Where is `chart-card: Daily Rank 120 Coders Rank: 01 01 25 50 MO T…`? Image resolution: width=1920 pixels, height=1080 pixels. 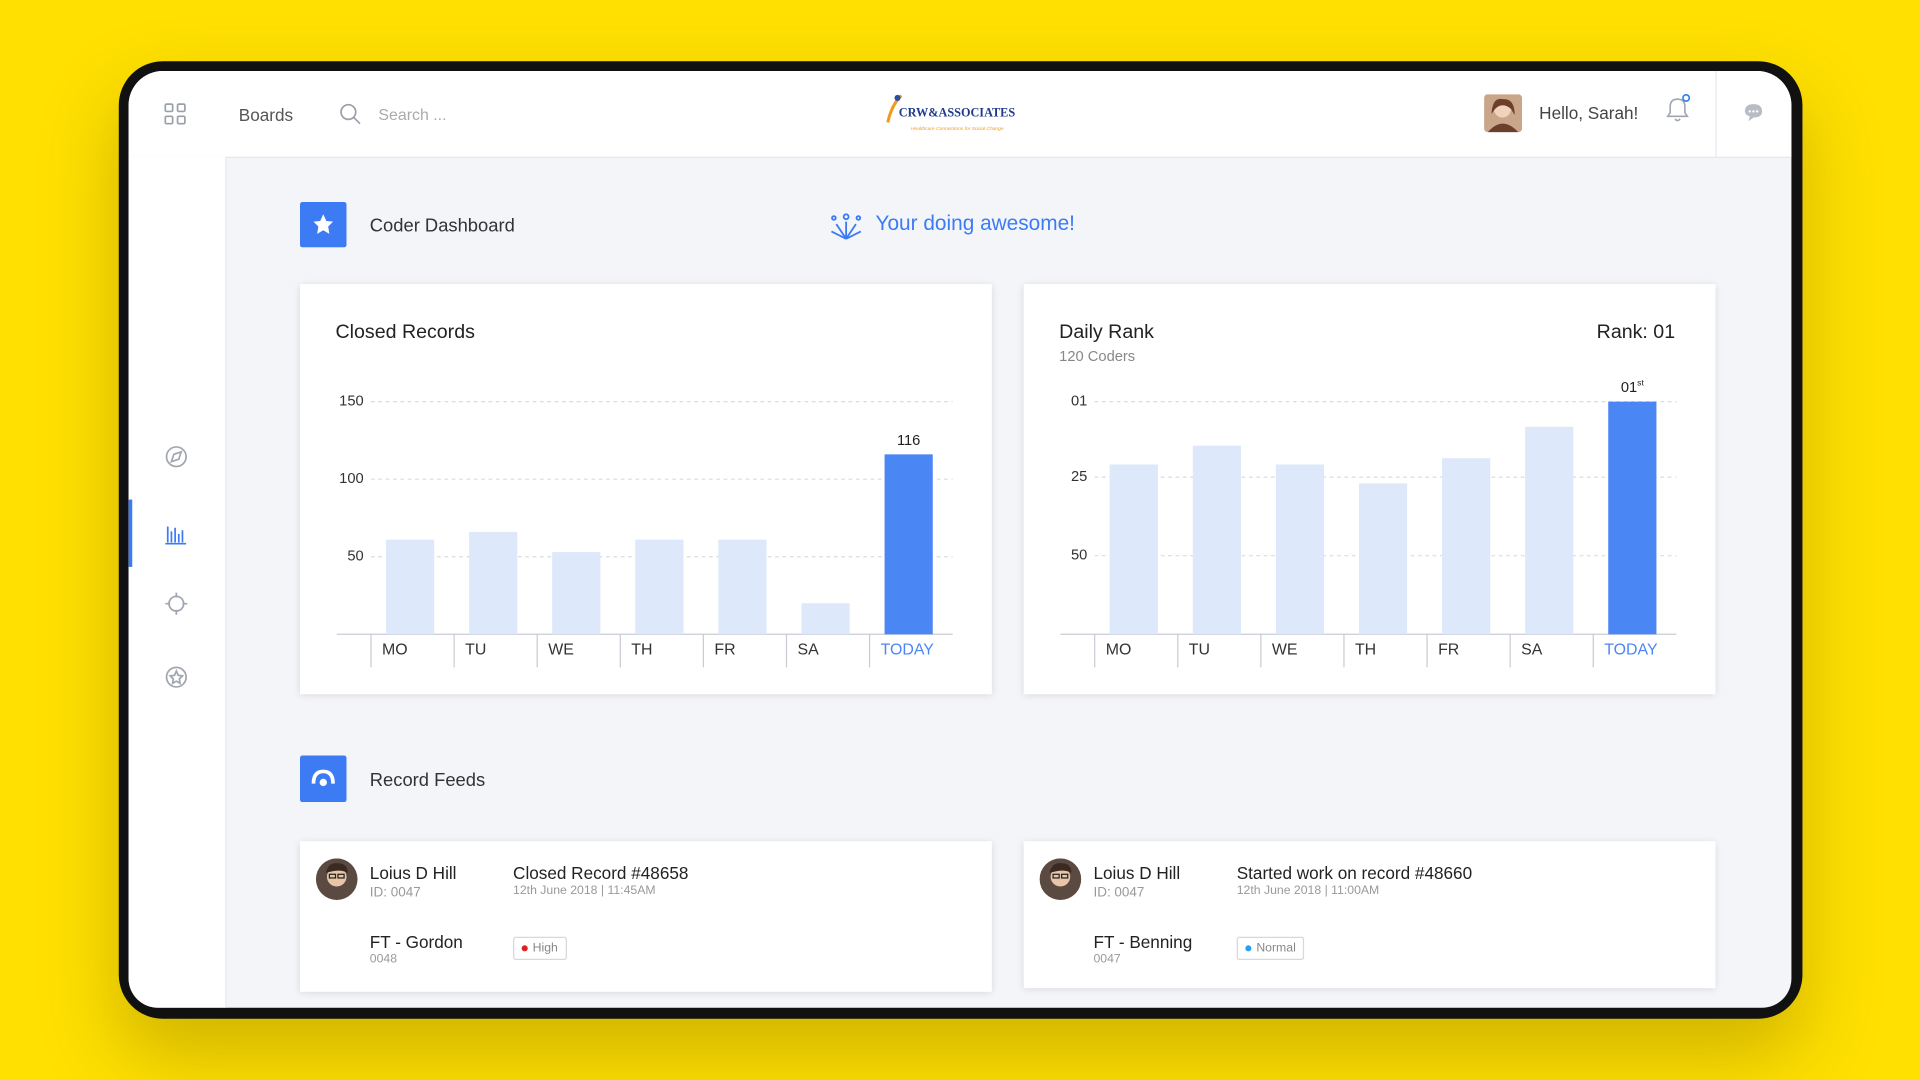 chart-card: Daily Rank 120 Coders Rank: 01 01 25 50 MO T… is located at coordinates (1369, 489).